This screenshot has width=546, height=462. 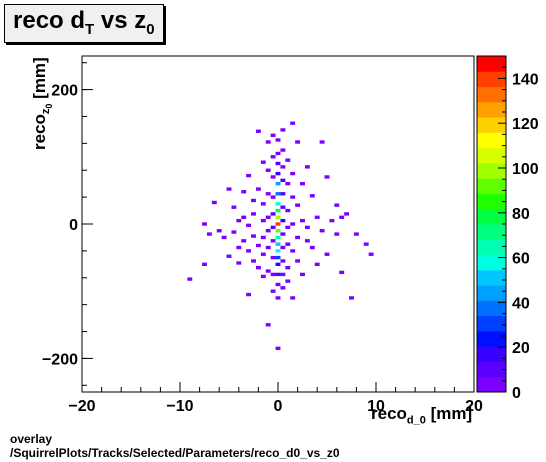 I want to click on x-axis: −20 −10 0 10 20, so click(x=275, y=398).